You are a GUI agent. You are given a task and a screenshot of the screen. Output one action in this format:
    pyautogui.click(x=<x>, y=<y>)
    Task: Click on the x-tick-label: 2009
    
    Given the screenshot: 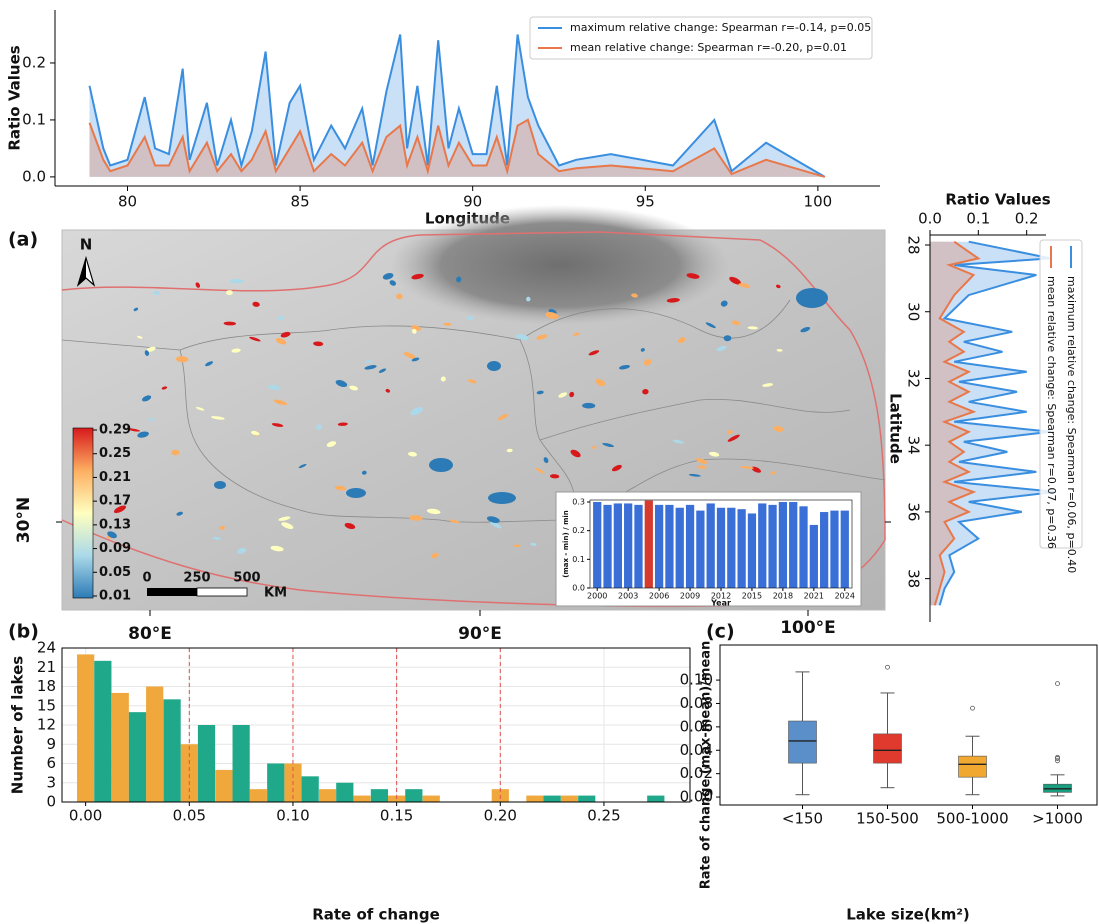 What is the action you would take?
    pyautogui.click(x=690, y=596)
    